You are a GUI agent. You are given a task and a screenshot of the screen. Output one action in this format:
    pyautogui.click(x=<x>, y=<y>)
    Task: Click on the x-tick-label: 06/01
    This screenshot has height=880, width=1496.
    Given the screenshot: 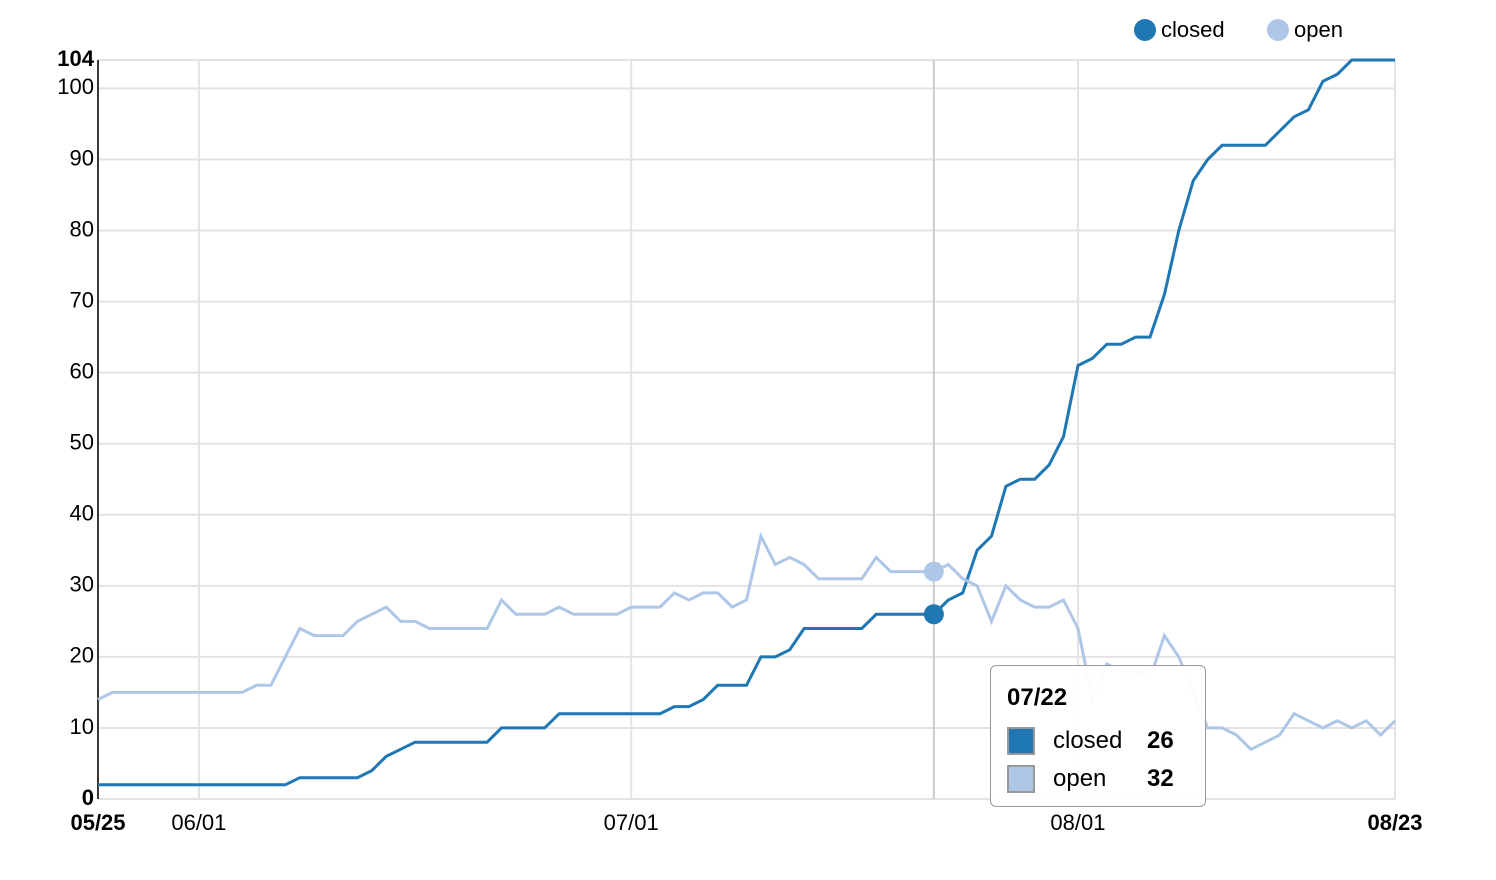 What is the action you would take?
    pyautogui.click(x=198, y=822)
    